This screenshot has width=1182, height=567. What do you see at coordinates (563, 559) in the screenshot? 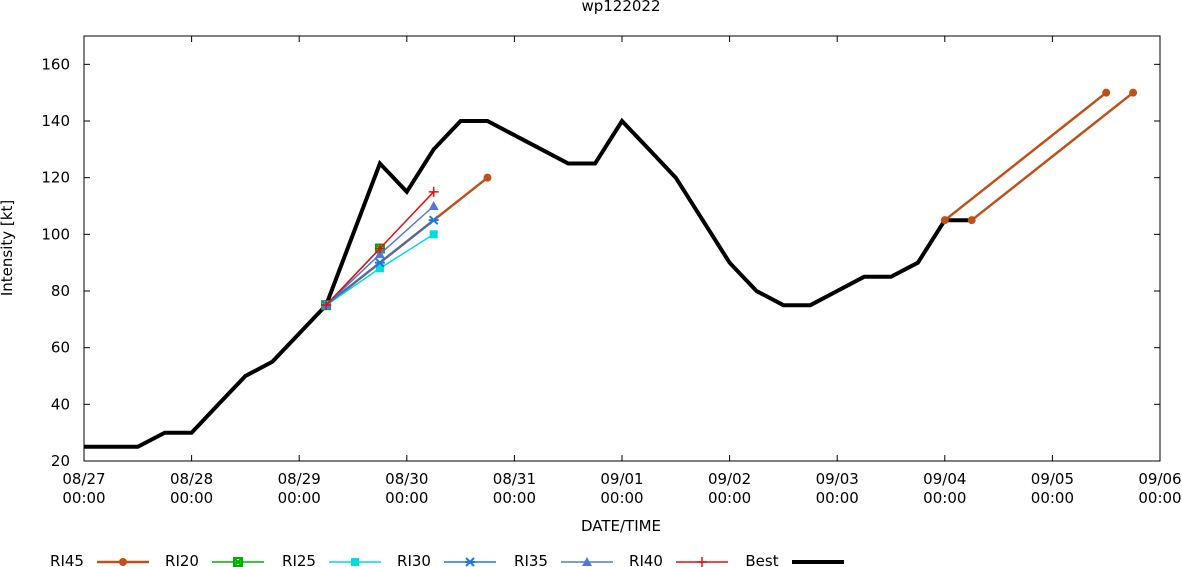
I see `legend-item-ri35: RI35` at bounding box center [563, 559].